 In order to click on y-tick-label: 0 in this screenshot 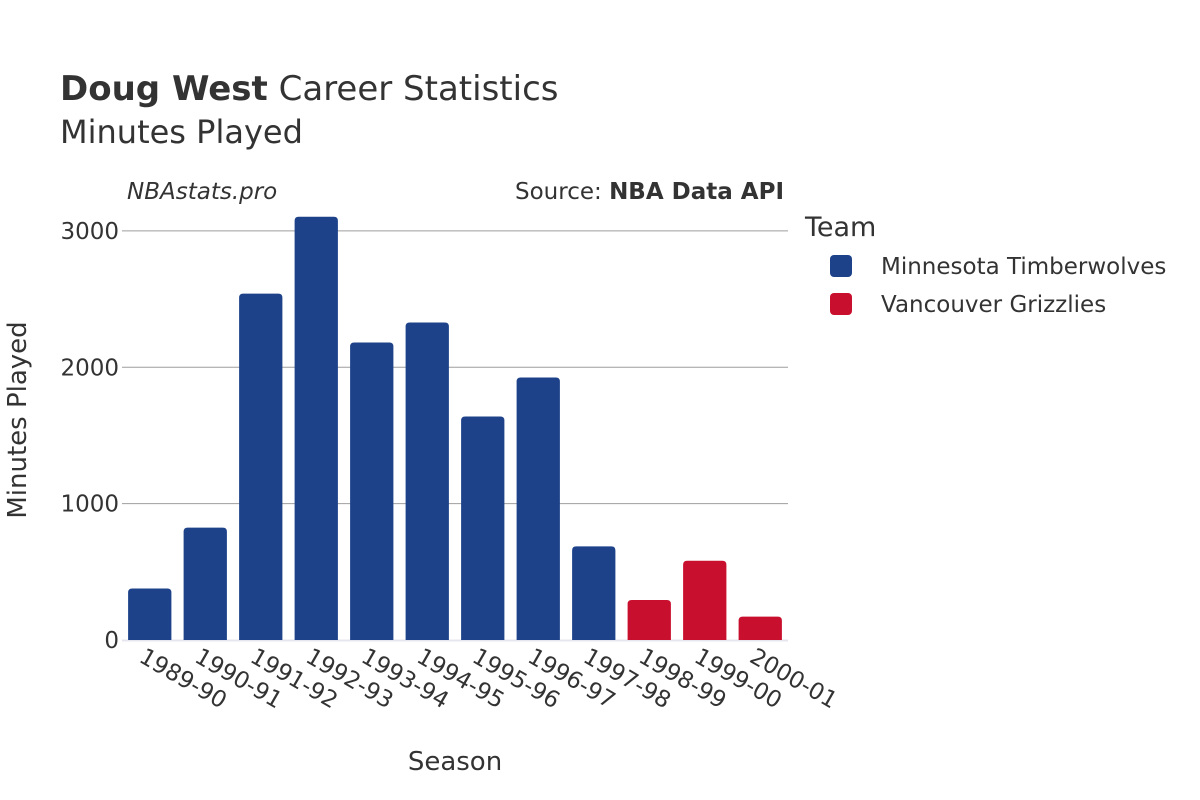, I will do `click(111, 641)`.